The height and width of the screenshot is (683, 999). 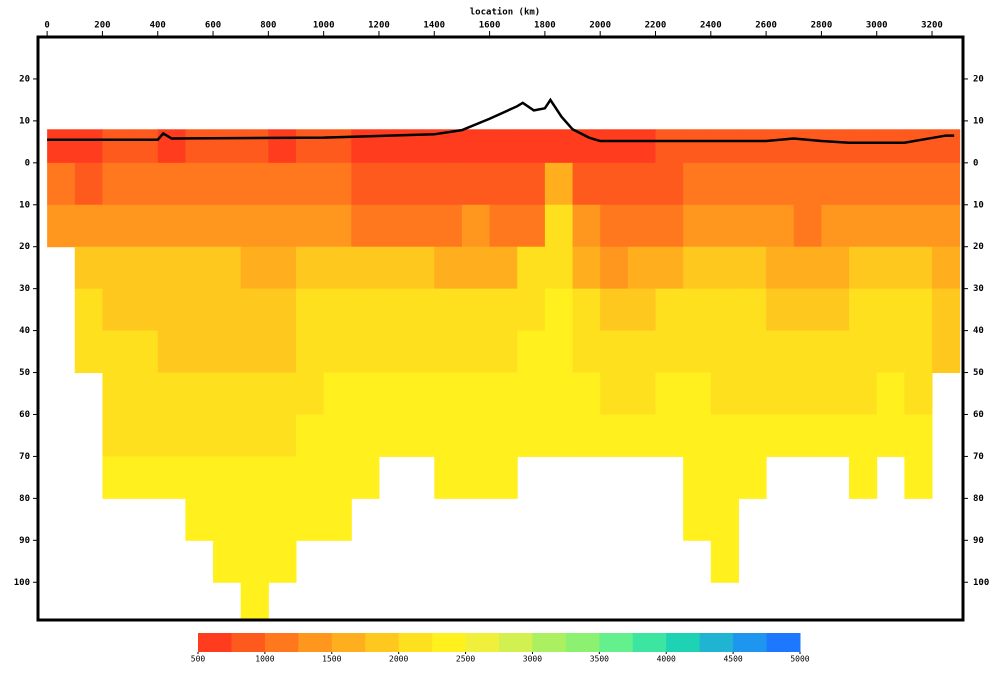 I want to click on colorbar-tick-label: 2500, so click(x=465, y=659).